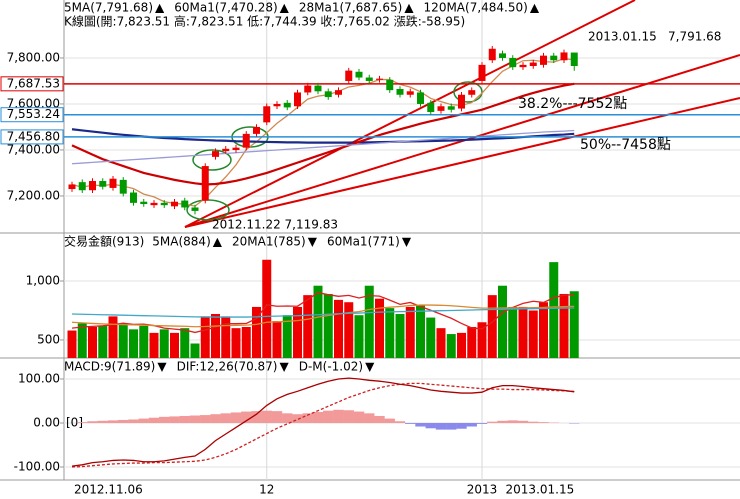 The height and width of the screenshot is (499, 740). I want to click on y-tick-label: 7,800.00, so click(33, 57).